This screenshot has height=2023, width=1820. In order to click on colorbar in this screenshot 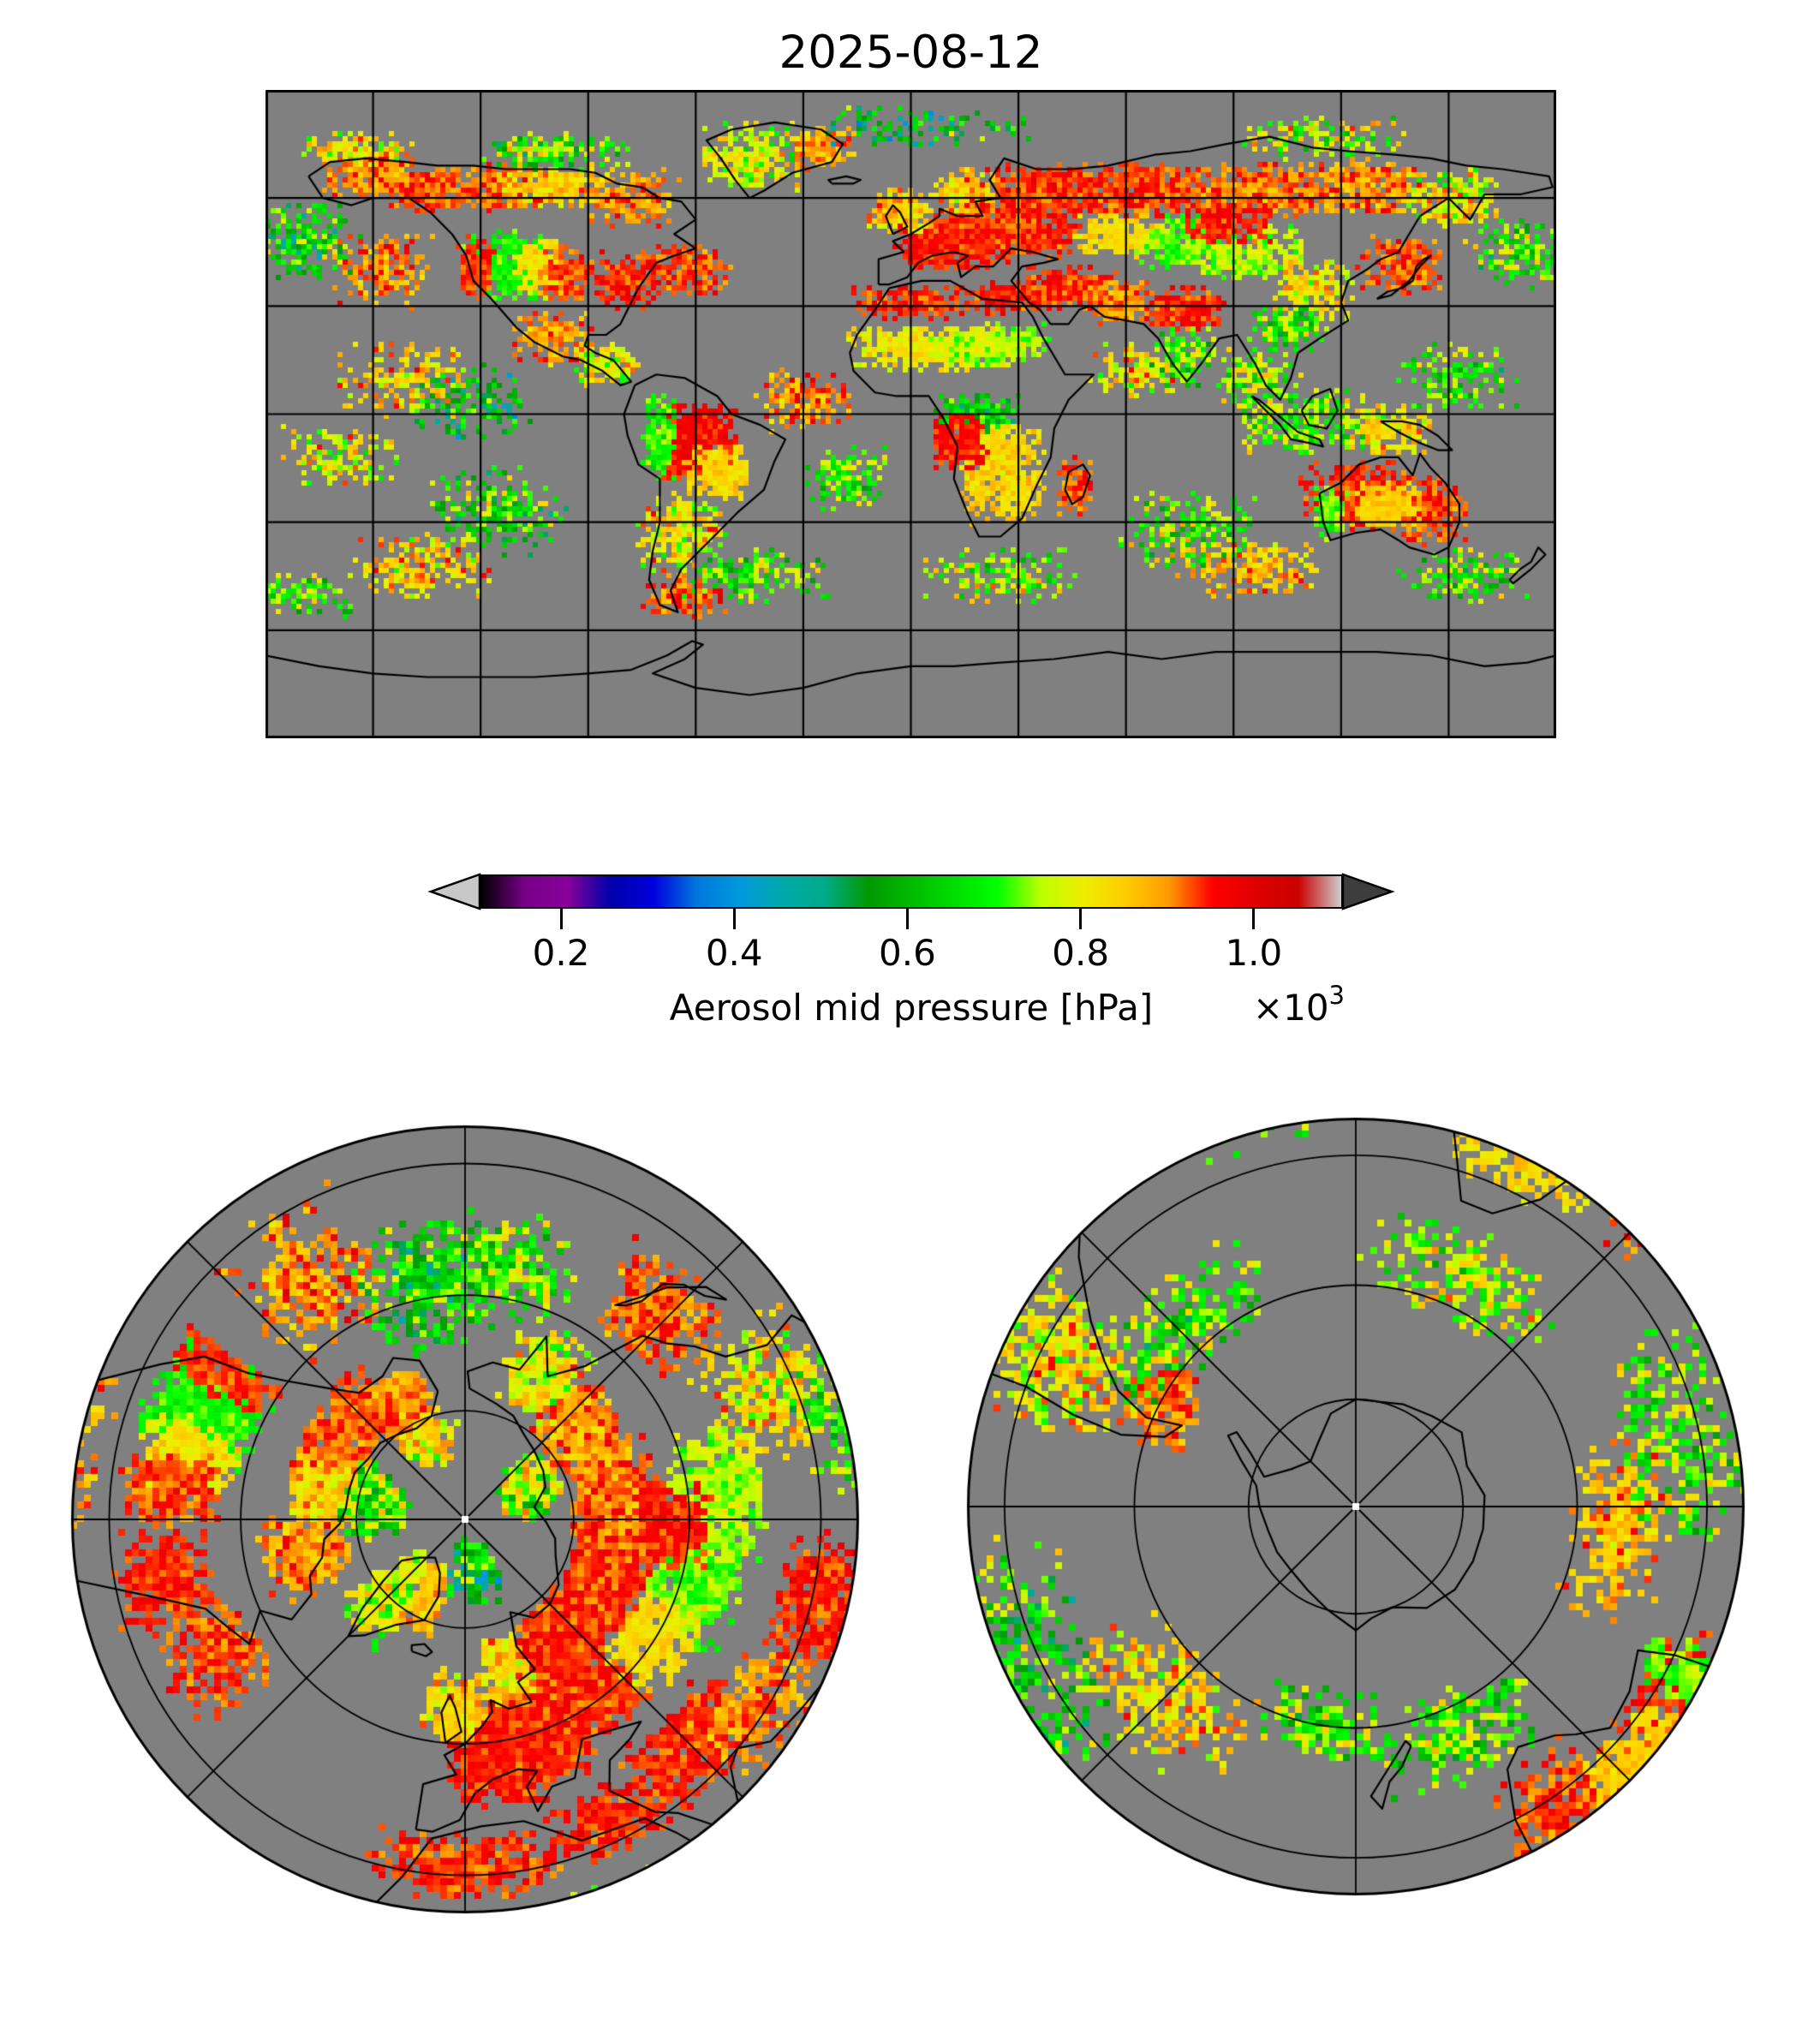, I will do `click(911, 891)`.